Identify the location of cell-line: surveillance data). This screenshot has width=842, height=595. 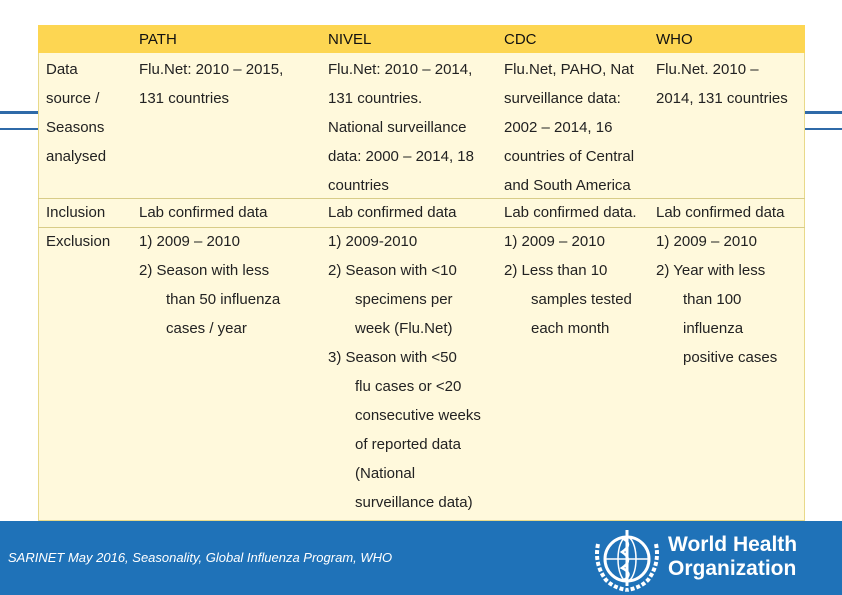
(414, 502).